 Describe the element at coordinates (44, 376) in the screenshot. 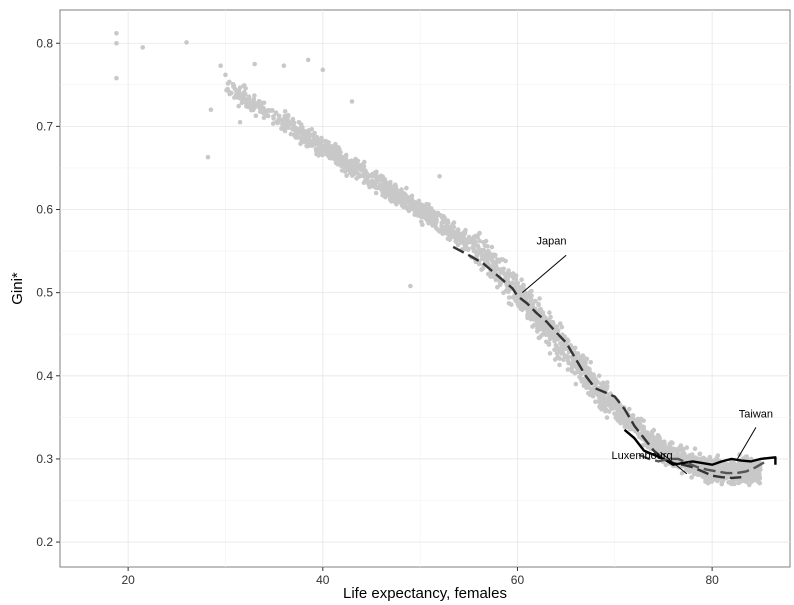

I see `y-tick-label: 0.4` at that location.